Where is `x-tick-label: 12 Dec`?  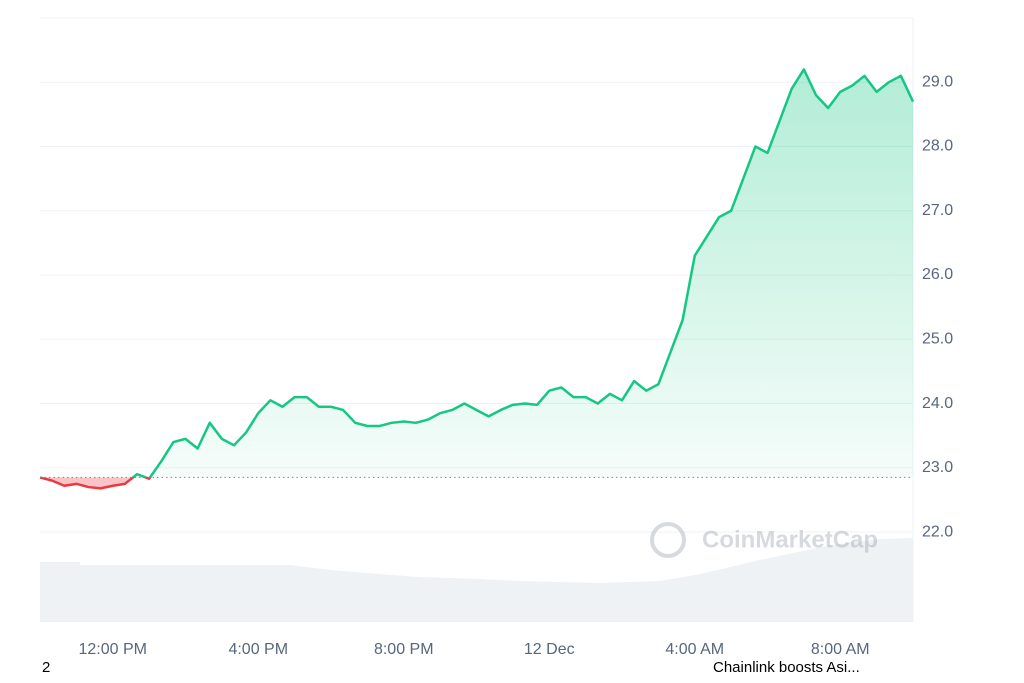 x-tick-label: 12 Dec is located at coordinates (549, 649).